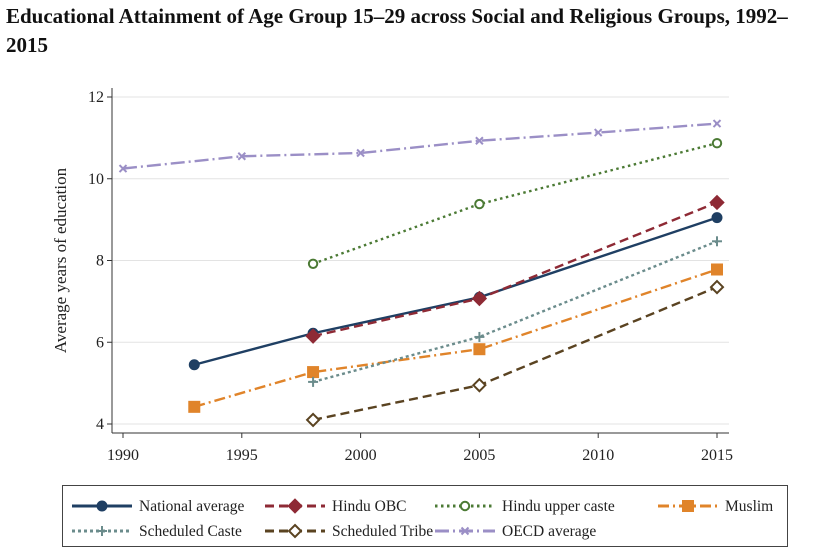 The height and width of the screenshot is (554, 814). I want to click on y-axis-label: Average years of education, so click(60, 260).